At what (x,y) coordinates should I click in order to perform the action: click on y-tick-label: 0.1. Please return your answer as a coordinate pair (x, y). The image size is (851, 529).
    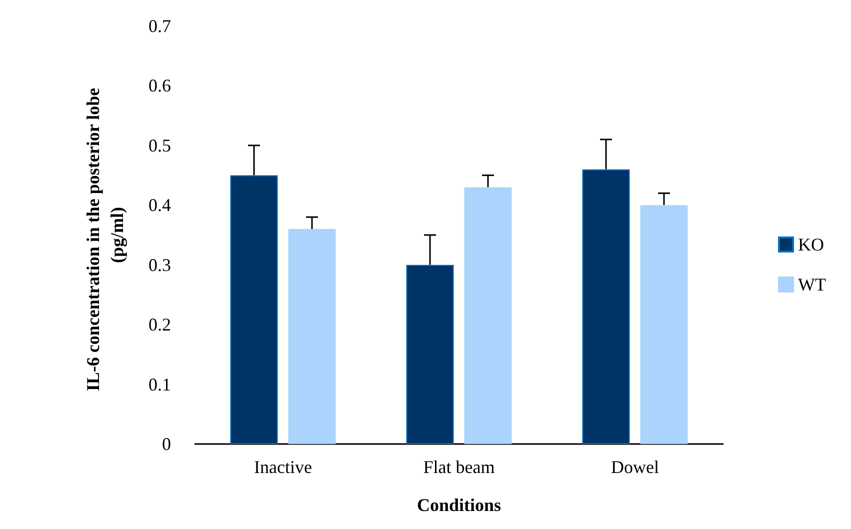
    Looking at the image, I should click on (159, 384).